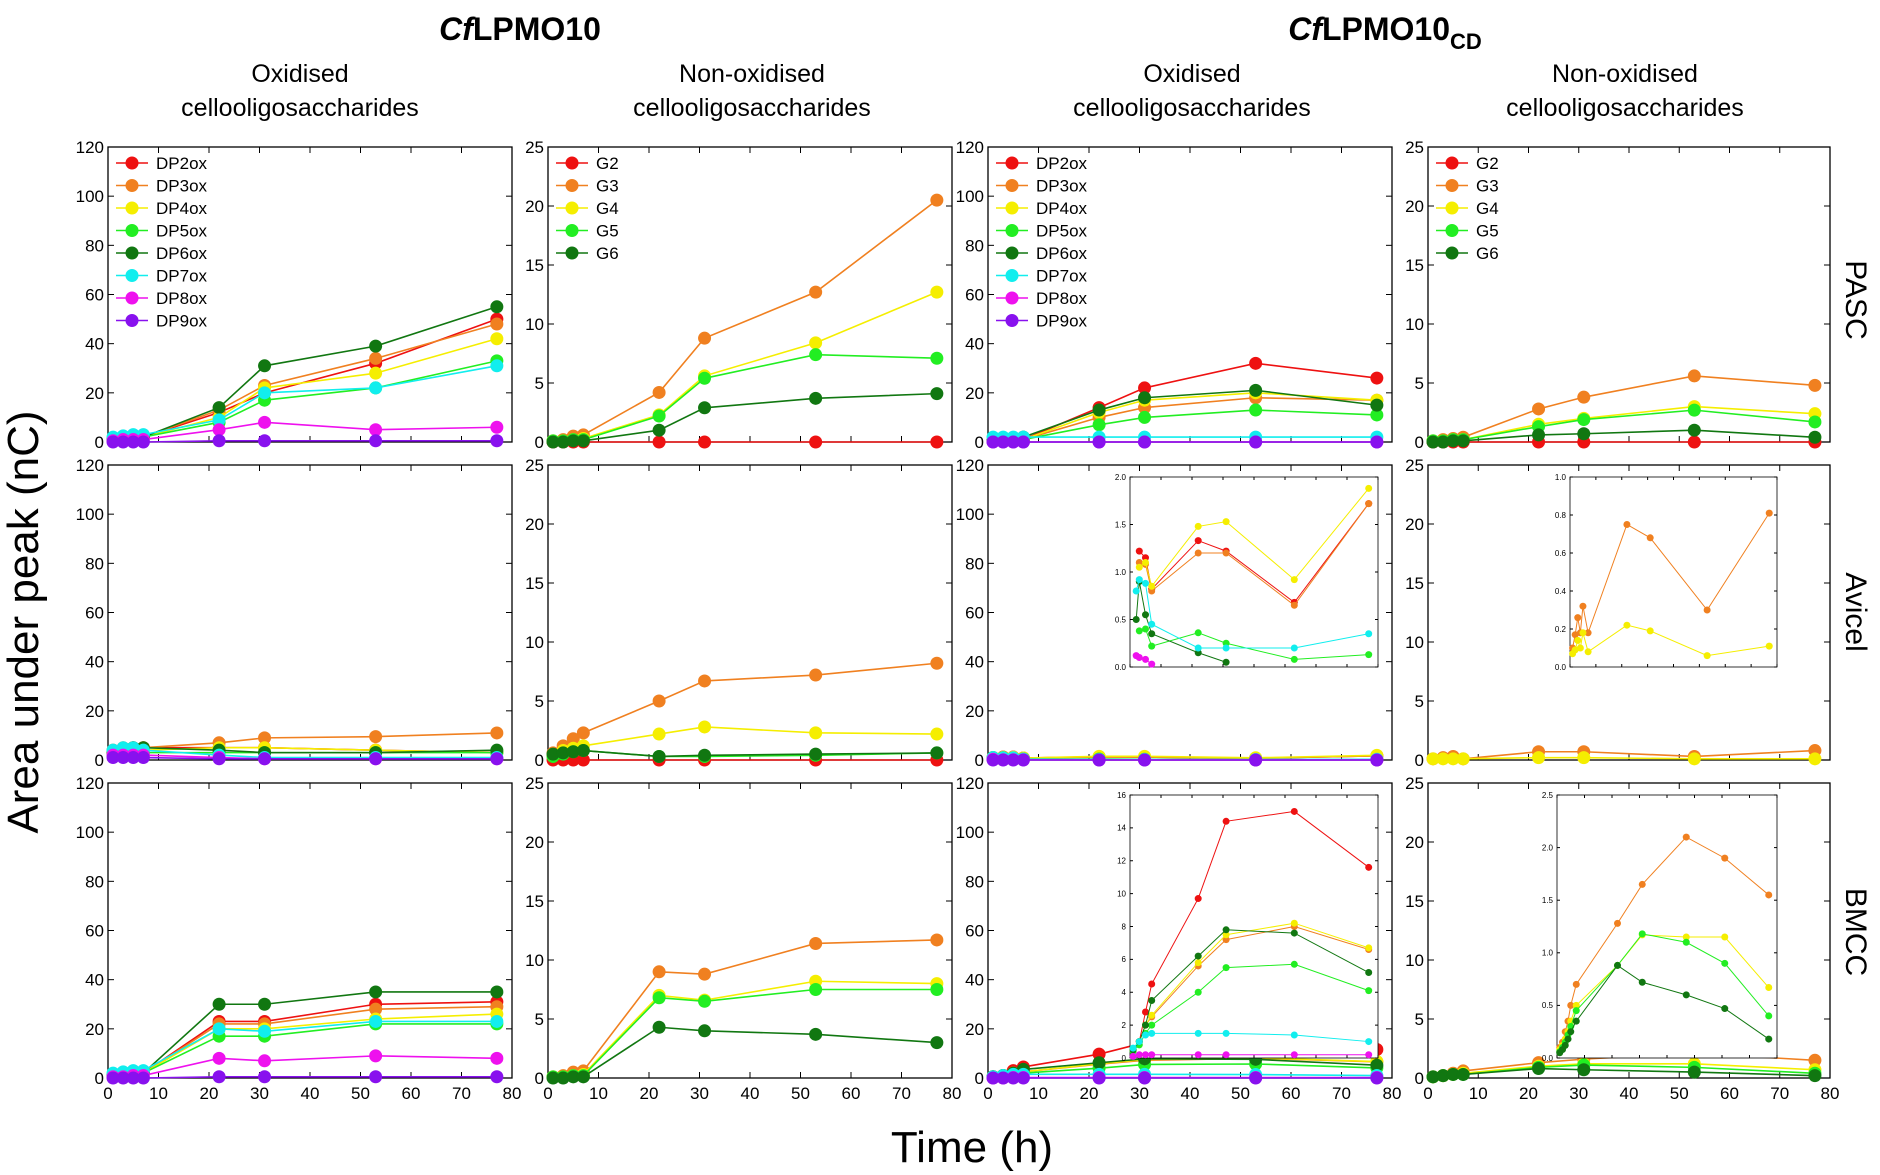 Image resolution: width=1880 pixels, height=1175 pixels. Describe the element at coordinates (310, 930) in the screenshot. I see `frame` at that location.